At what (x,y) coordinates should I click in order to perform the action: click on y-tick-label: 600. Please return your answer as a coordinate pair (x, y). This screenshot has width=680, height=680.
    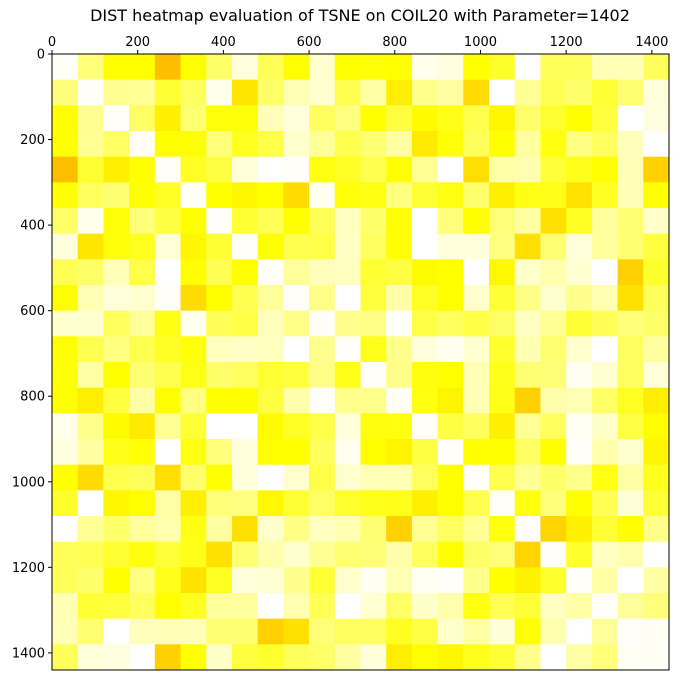
    Looking at the image, I should click on (32, 311).